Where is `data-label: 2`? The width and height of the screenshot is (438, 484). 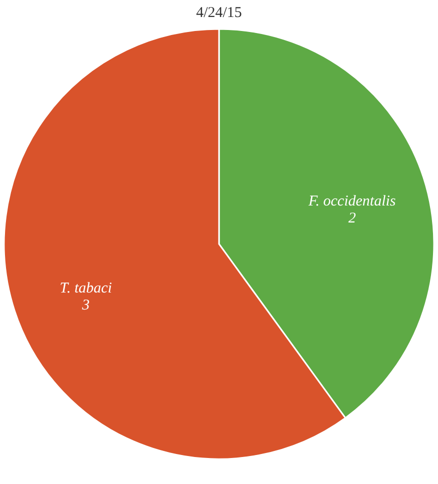 data-label: 2 is located at coordinates (352, 218).